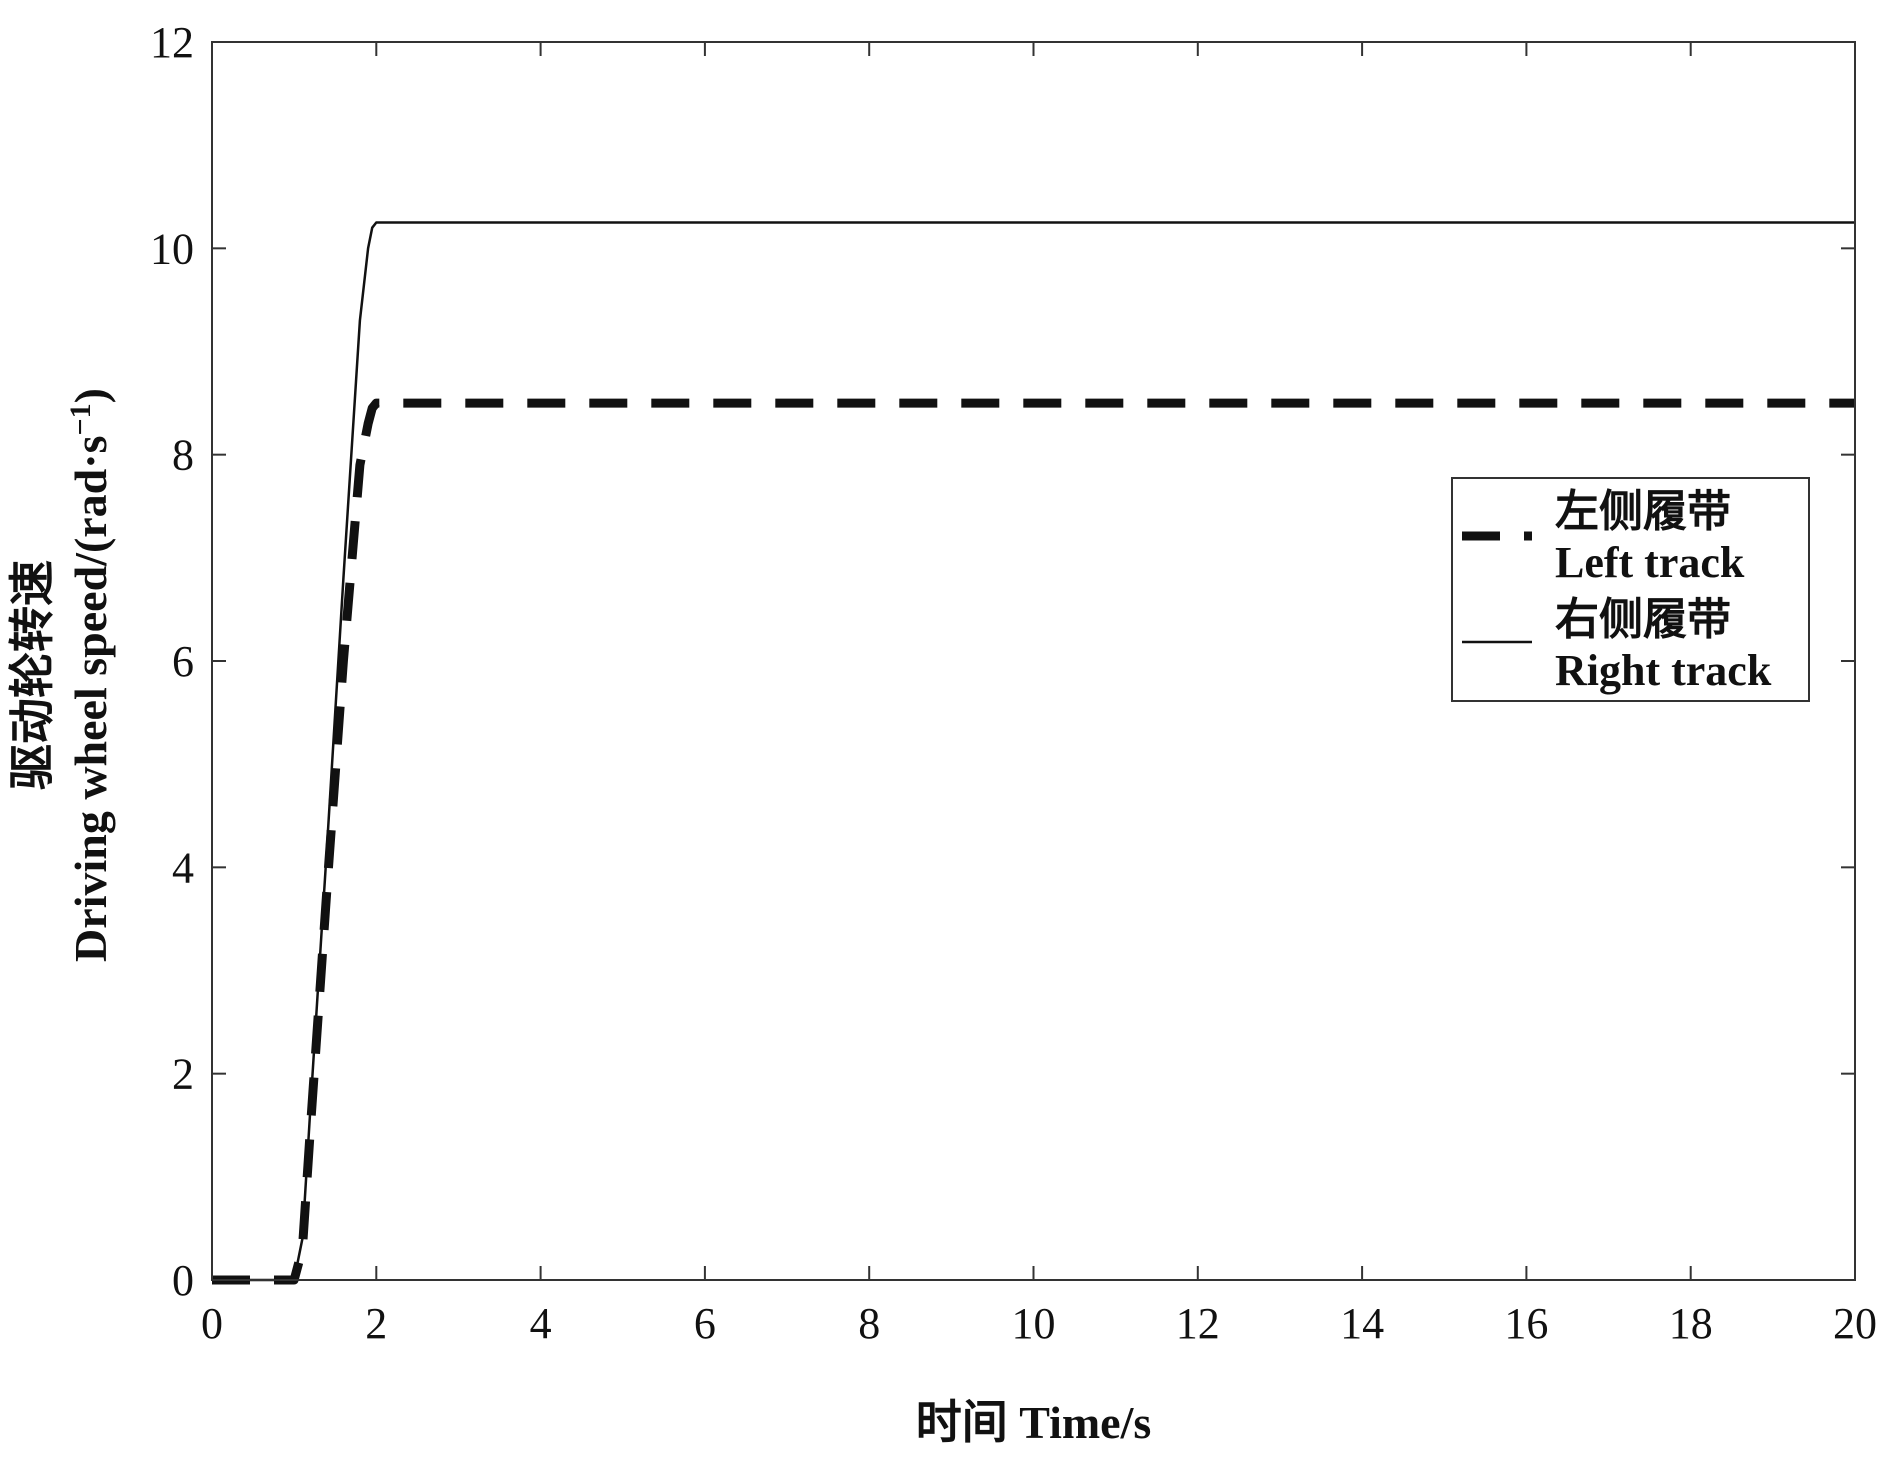 The width and height of the screenshot is (1890, 1472). I want to click on y-axis-title-line2: Driving wheel speed/(rad·s−1), so click(90, 675).